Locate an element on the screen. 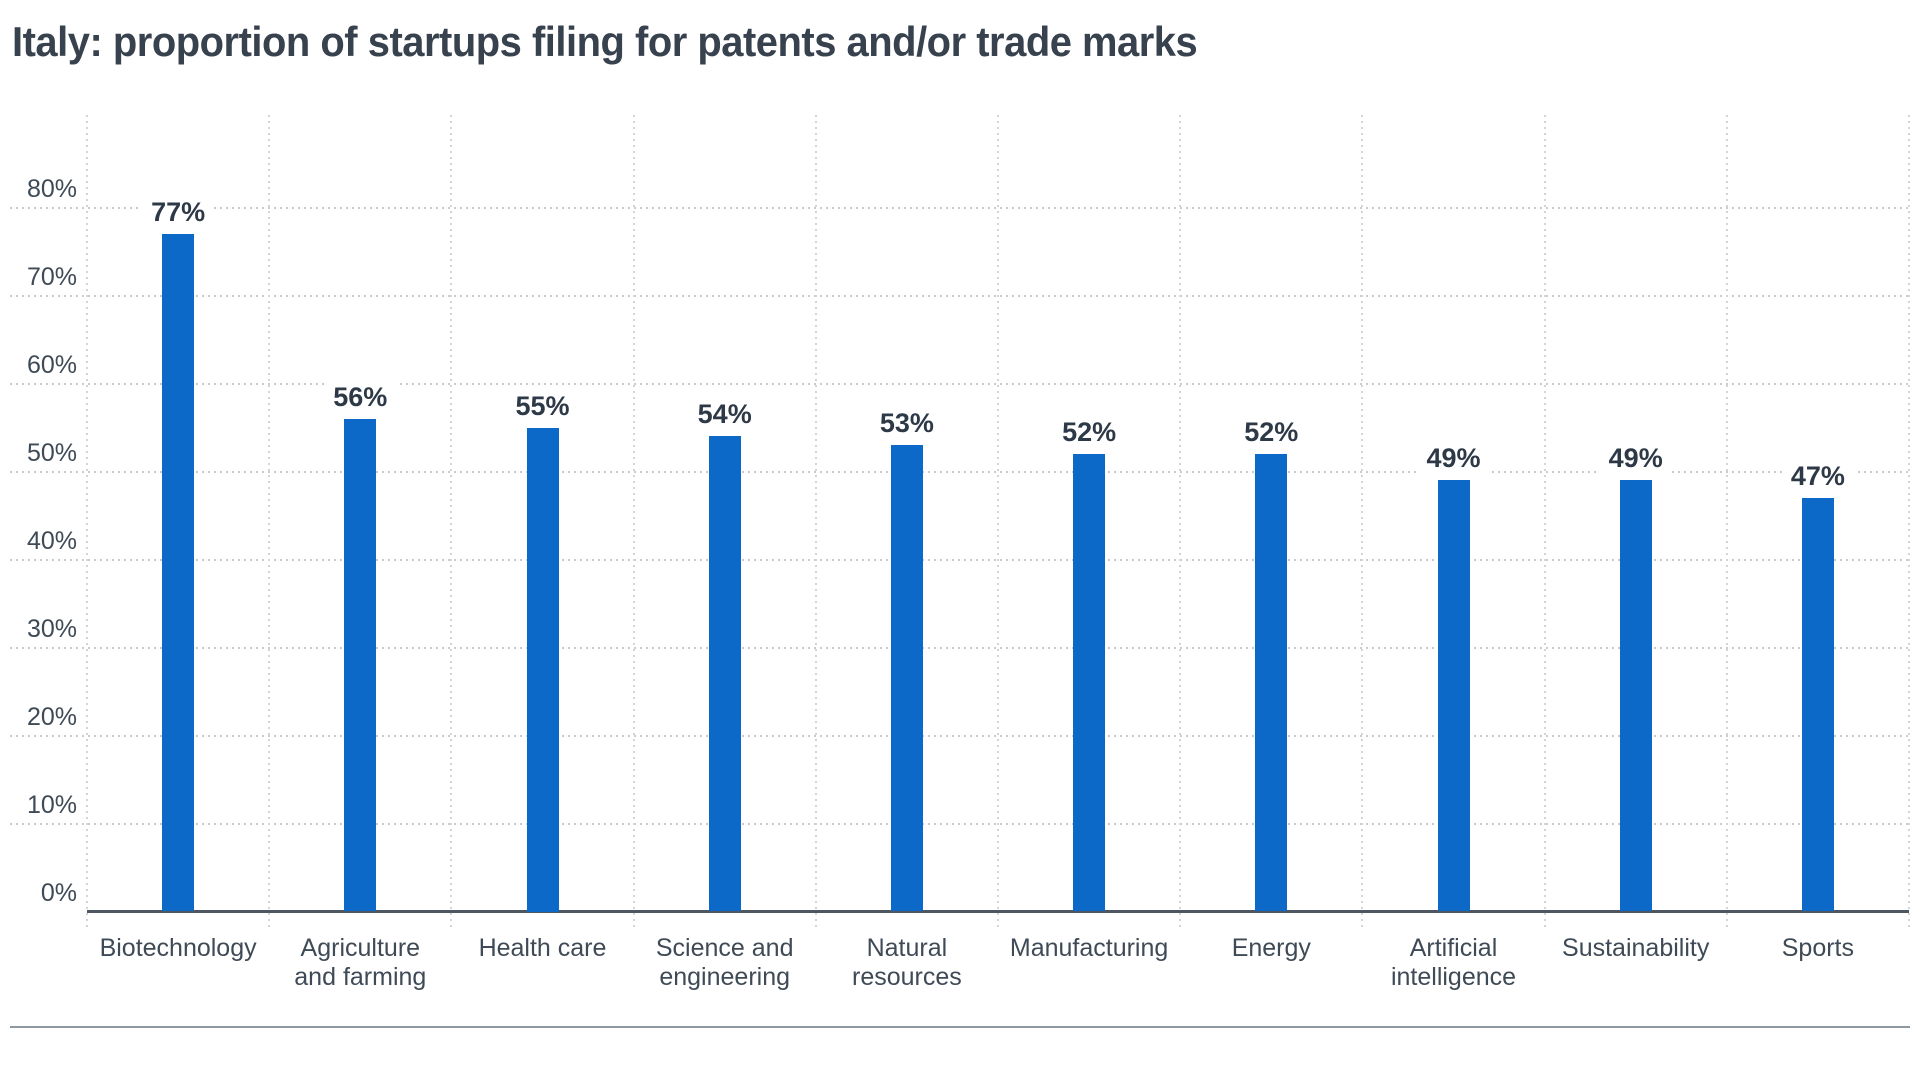 Image resolution: width=1920 pixels, height=1080 pixels. bar-value-label: 56% is located at coordinates (360, 396).